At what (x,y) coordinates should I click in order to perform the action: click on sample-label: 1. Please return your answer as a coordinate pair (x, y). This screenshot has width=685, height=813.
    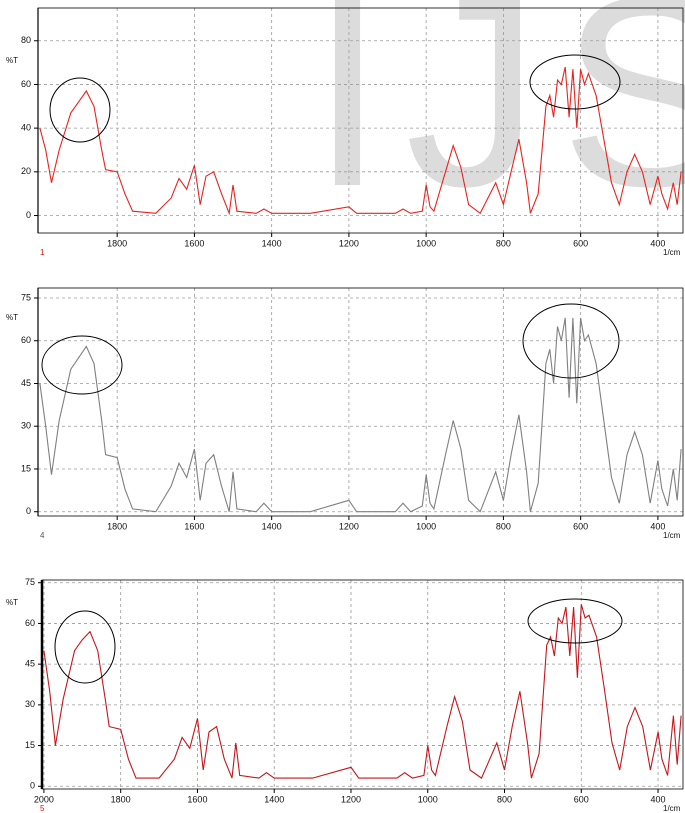
    Looking at the image, I should click on (42, 252).